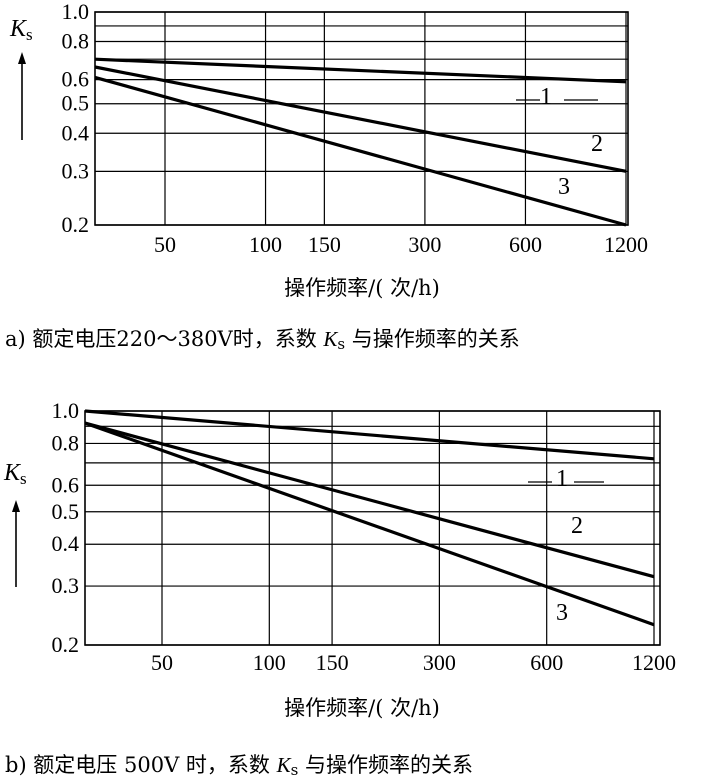 The width and height of the screenshot is (704, 778). I want to click on chart-caption: a) 额定电压220～380V时，系数 Ks 与操作频率的关系, so click(262, 340).